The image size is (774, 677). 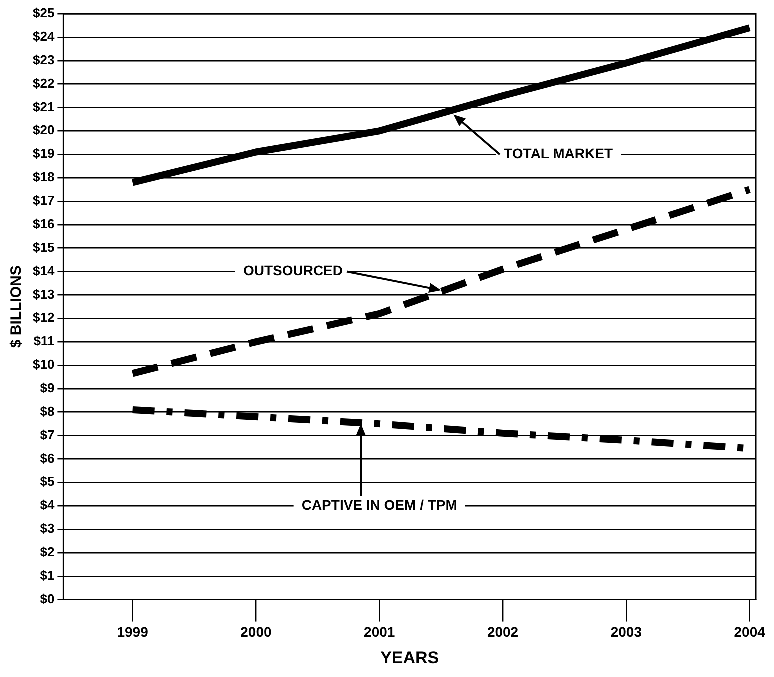 What do you see at coordinates (293, 270) in the screenshot?
I see `annotation: OUTSOURCED` at bounding box center [293, 270].